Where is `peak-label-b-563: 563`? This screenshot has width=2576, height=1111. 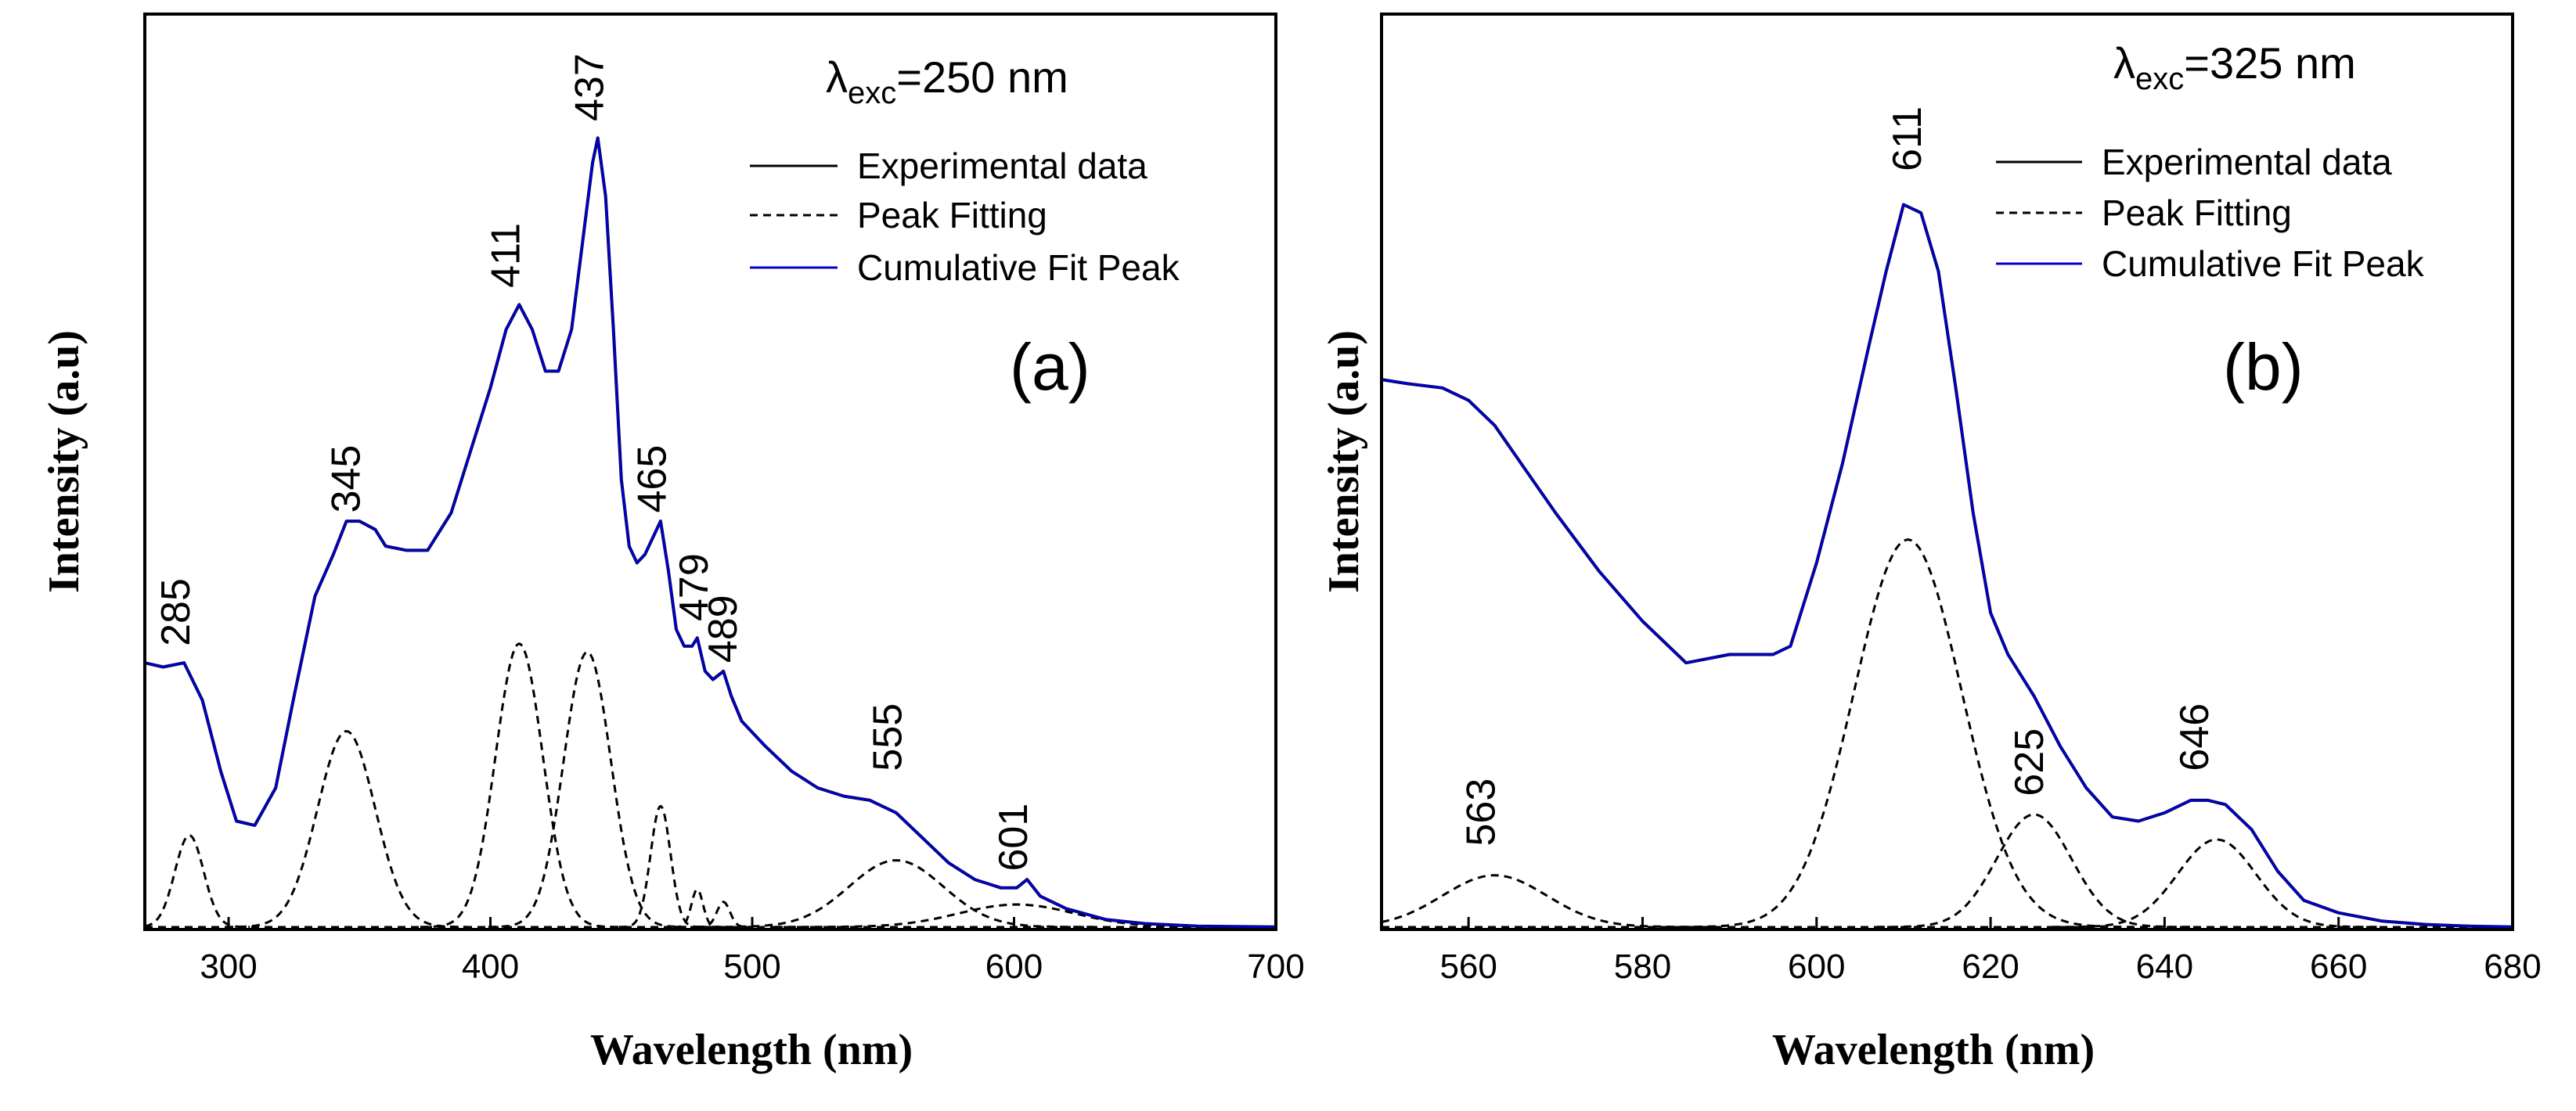 peak-label-b-563: 563 is located at coordinates (1481, 812).